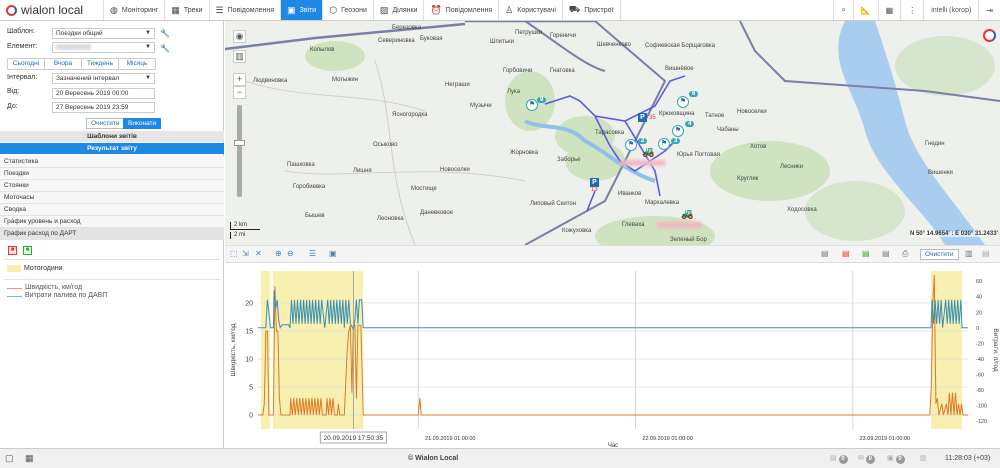 This screenshot has width=1000, height=468. I want to click on marker-count: 2, so click(643, 141).